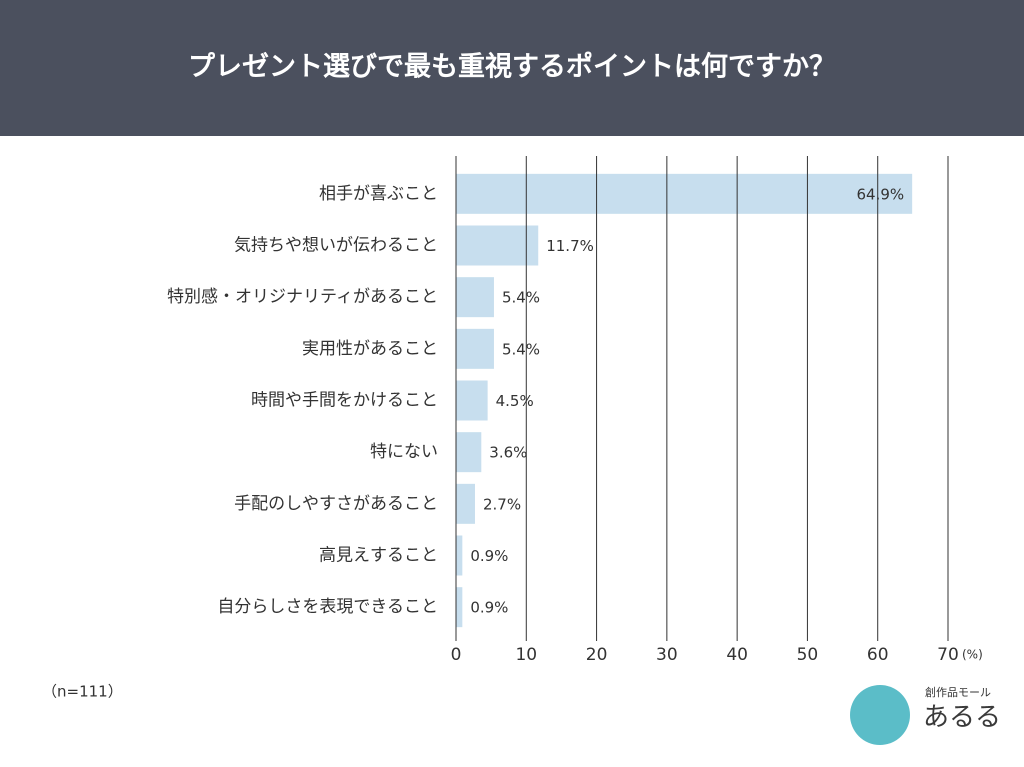 Image resolution: width=1024 pixels, height=767 pixels. I want to click on x-tick-label: 0, so click(456, 655).